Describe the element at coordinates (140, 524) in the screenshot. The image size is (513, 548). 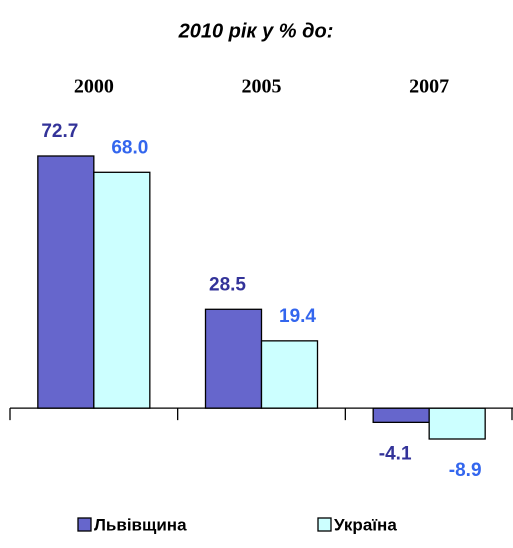
I see `legend-label: Львівщина` at that location.